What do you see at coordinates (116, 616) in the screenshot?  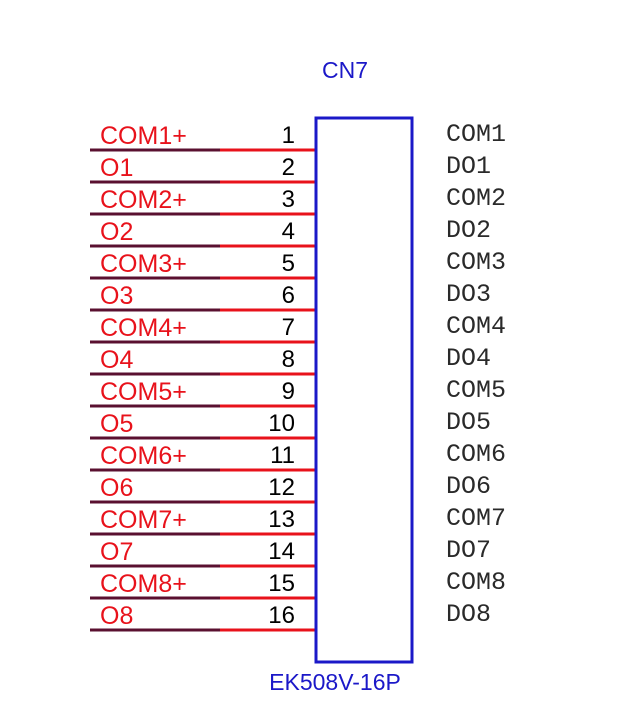 I see `net-label: O8` at bounding box center [116, 616].